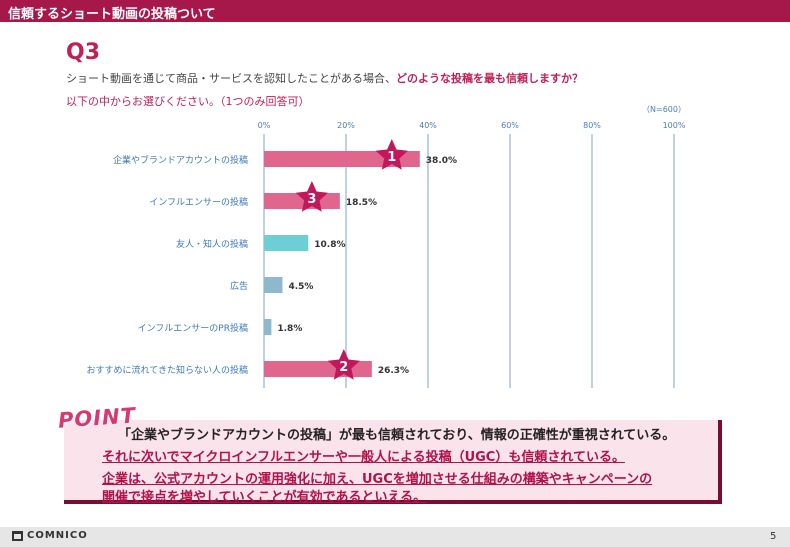  I want to click on x-tick-label: 80%, so click(592, 125).